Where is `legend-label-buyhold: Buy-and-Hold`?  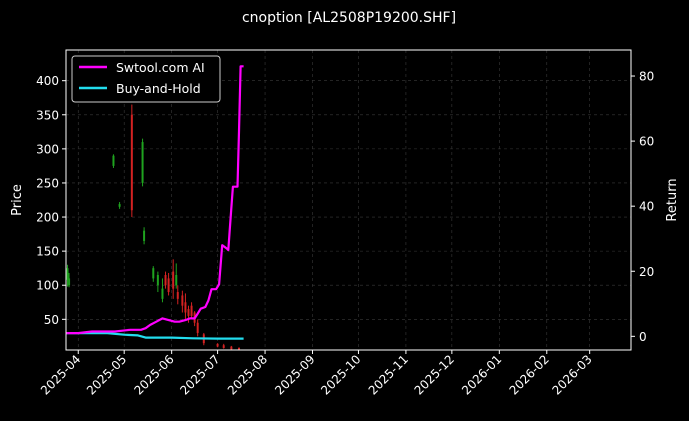 legend-label-buyhold: Buy-and-Hold is located at coordinates (158, 88).